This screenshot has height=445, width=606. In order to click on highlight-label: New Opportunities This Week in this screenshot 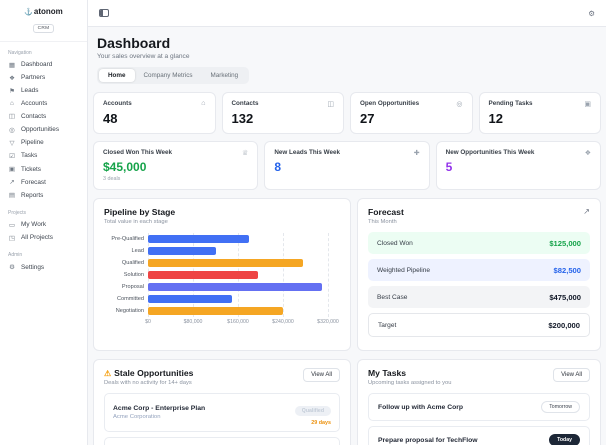, I will do `click(490, 152)`.